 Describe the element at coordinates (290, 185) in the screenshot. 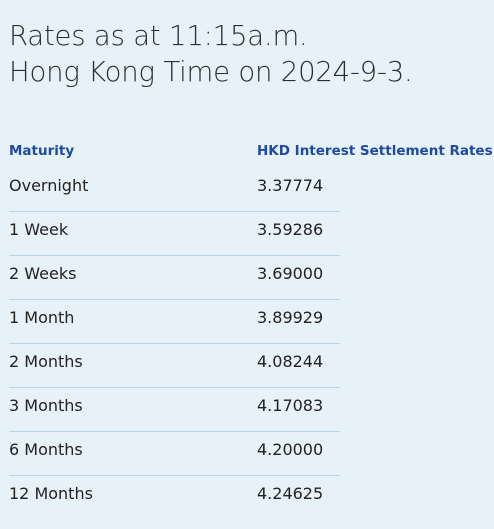

I see `rate-cell: 3.37774` at that location.